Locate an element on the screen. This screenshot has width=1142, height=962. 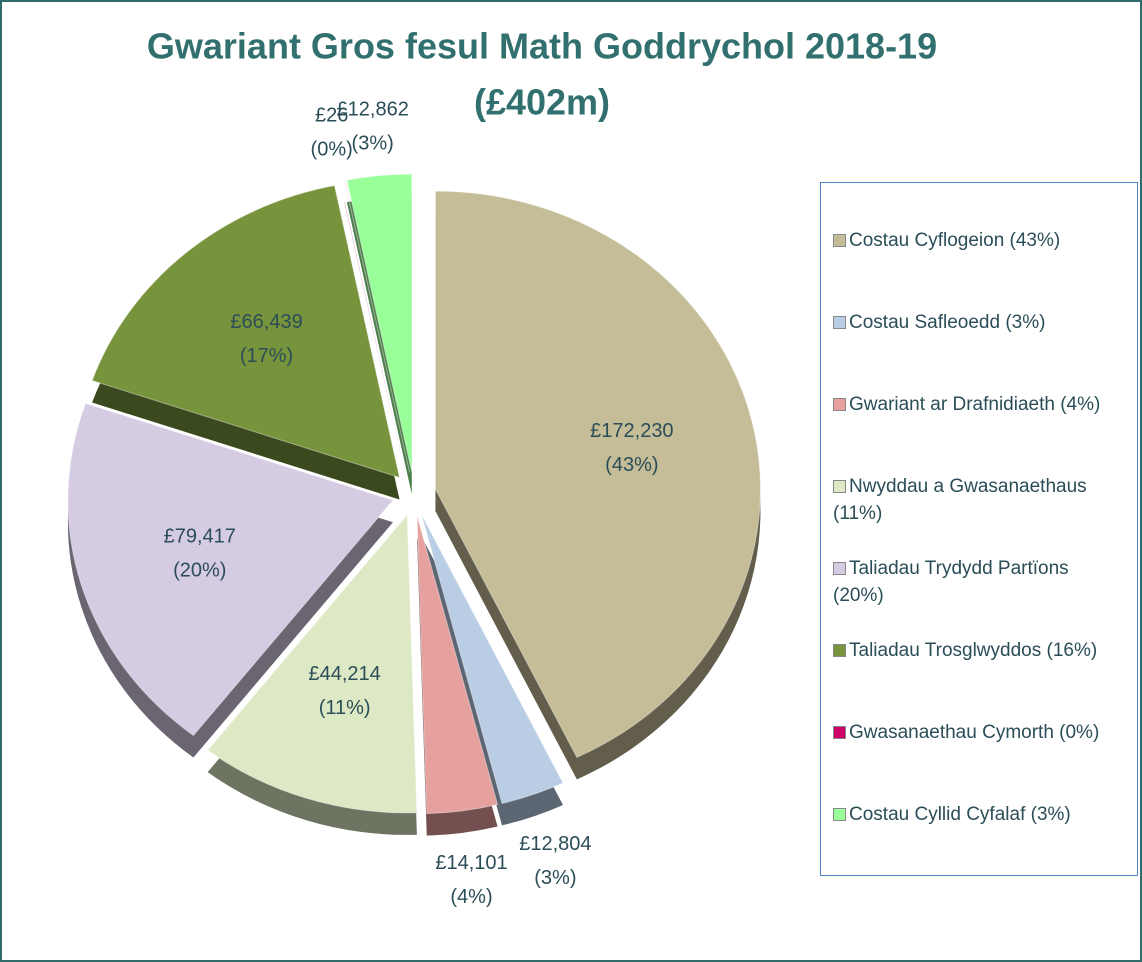
legend-label: Costau Cyllid Cyfalaf (3%) is located at coordinates (960, 814).